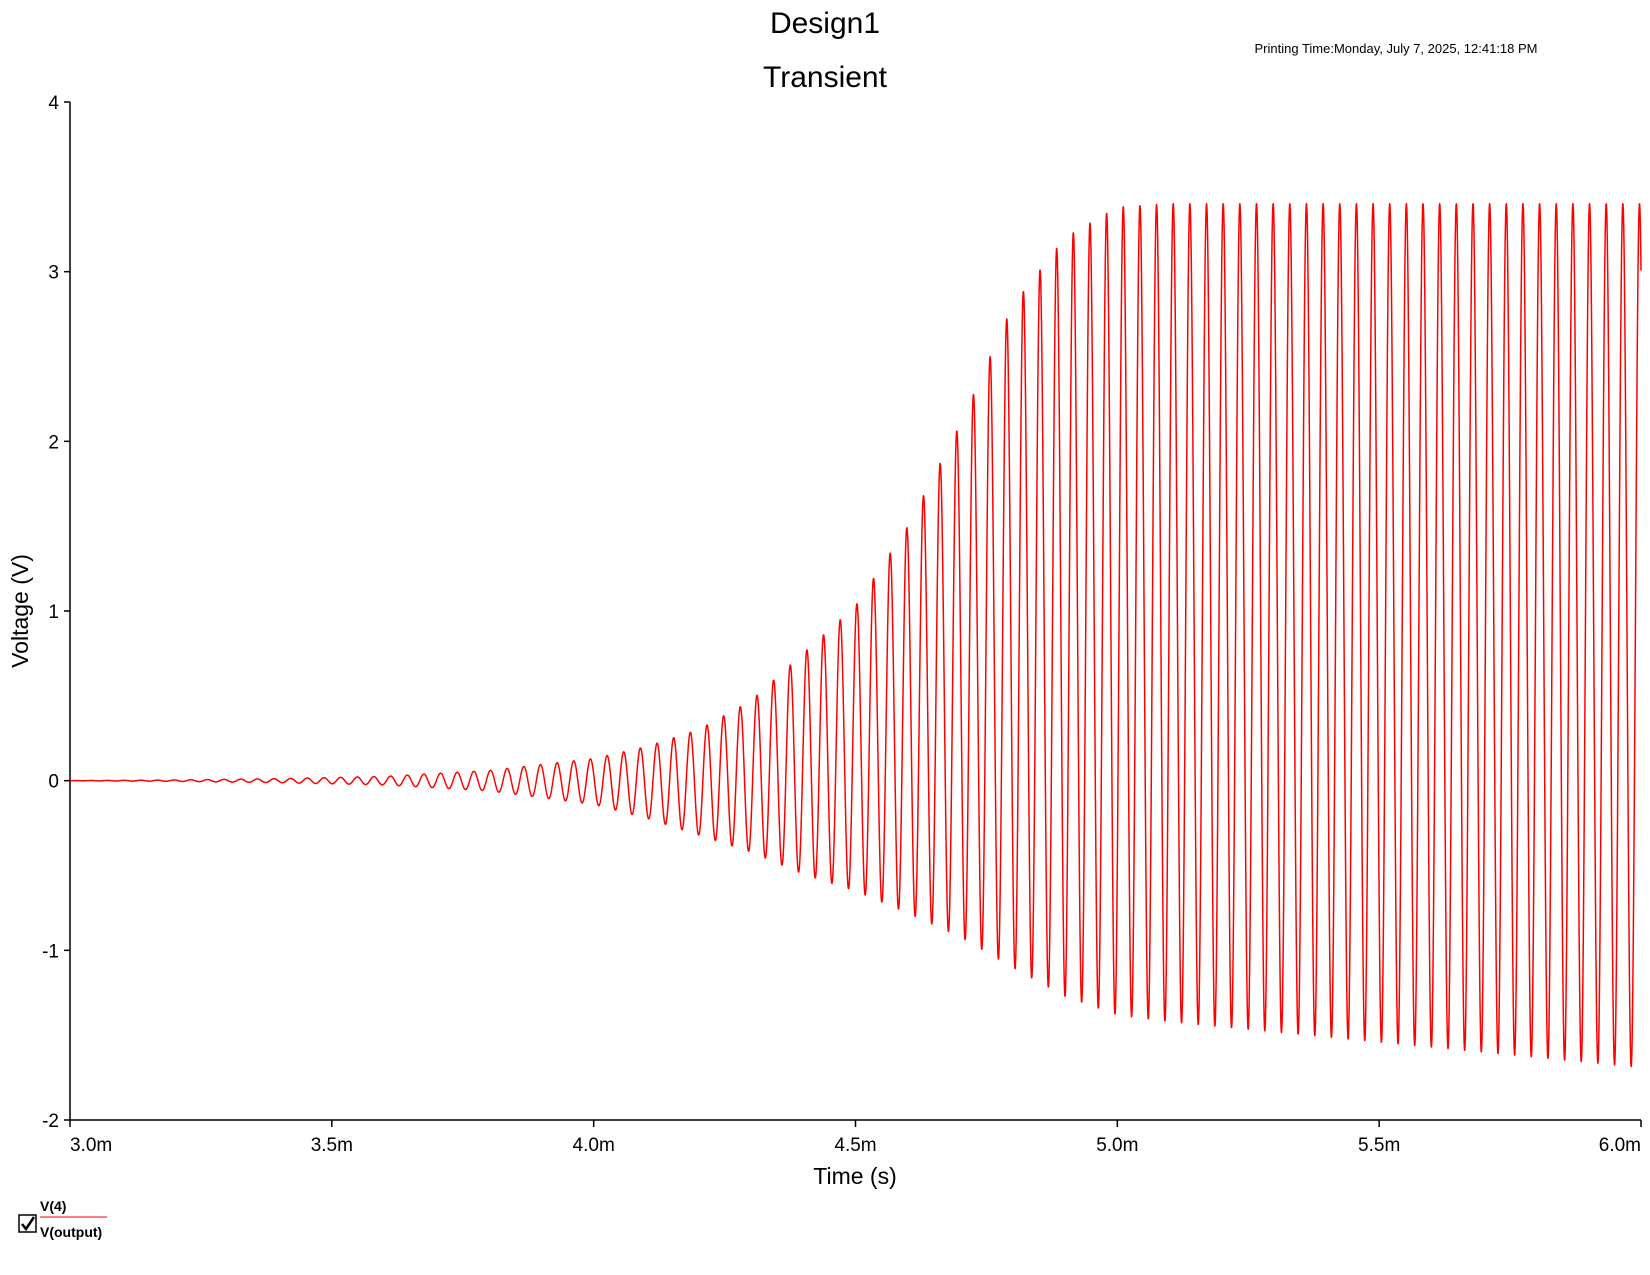 The image size is (1650, 1275). I want to click on x-tick-label: 5.0m, so click(1117, 1145).